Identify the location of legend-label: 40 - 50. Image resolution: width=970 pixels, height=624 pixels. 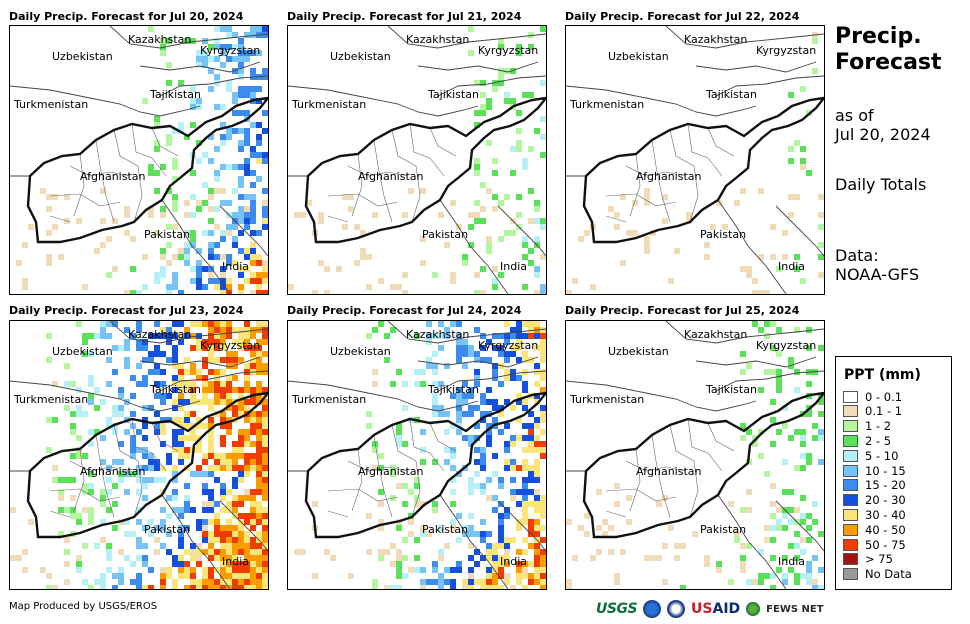
(885, 529).